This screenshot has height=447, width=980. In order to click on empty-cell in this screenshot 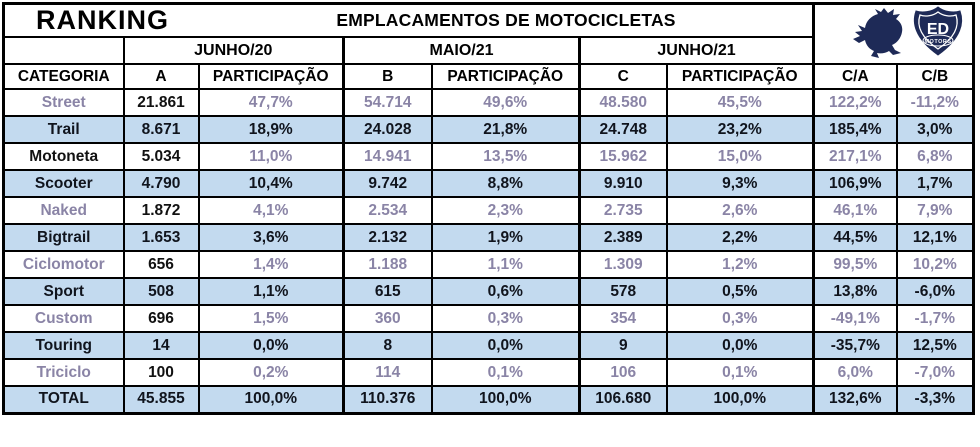, I will do `click(63, 50)`.